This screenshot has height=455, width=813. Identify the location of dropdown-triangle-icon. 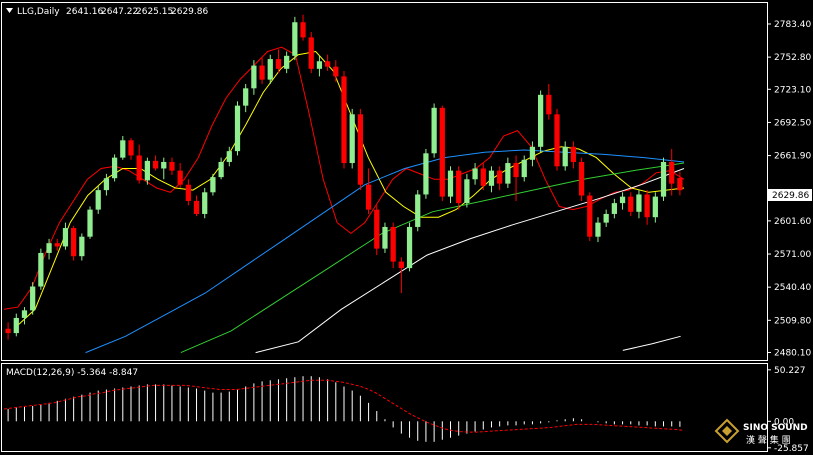
(9, 10).